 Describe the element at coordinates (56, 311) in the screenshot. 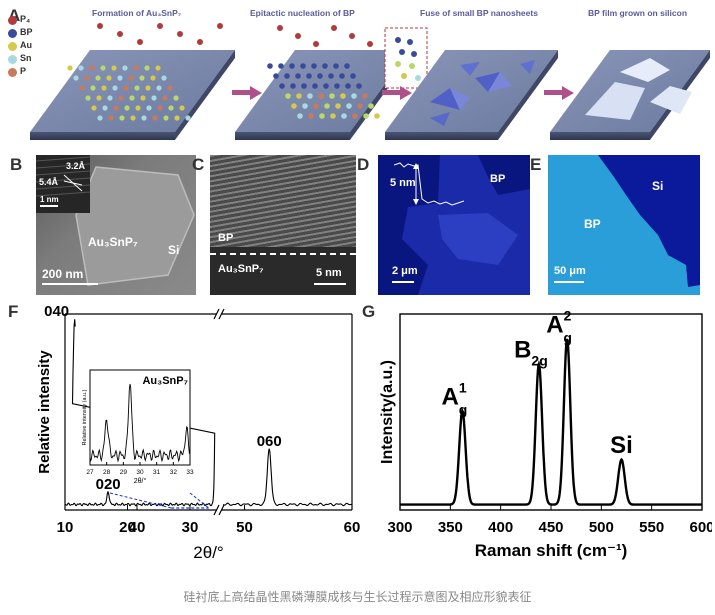

I see `peak-label: 040` at that location.